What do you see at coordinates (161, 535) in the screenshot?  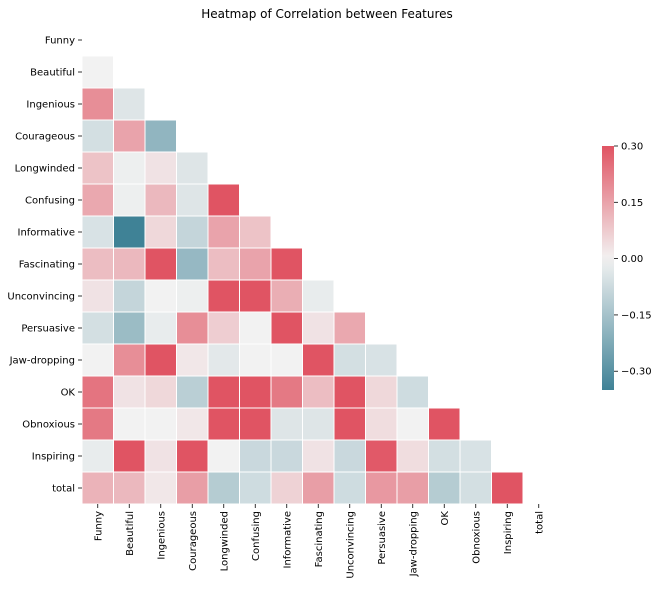 I see `x-tick-label: Ingenious` at bounding box center [161, 535].